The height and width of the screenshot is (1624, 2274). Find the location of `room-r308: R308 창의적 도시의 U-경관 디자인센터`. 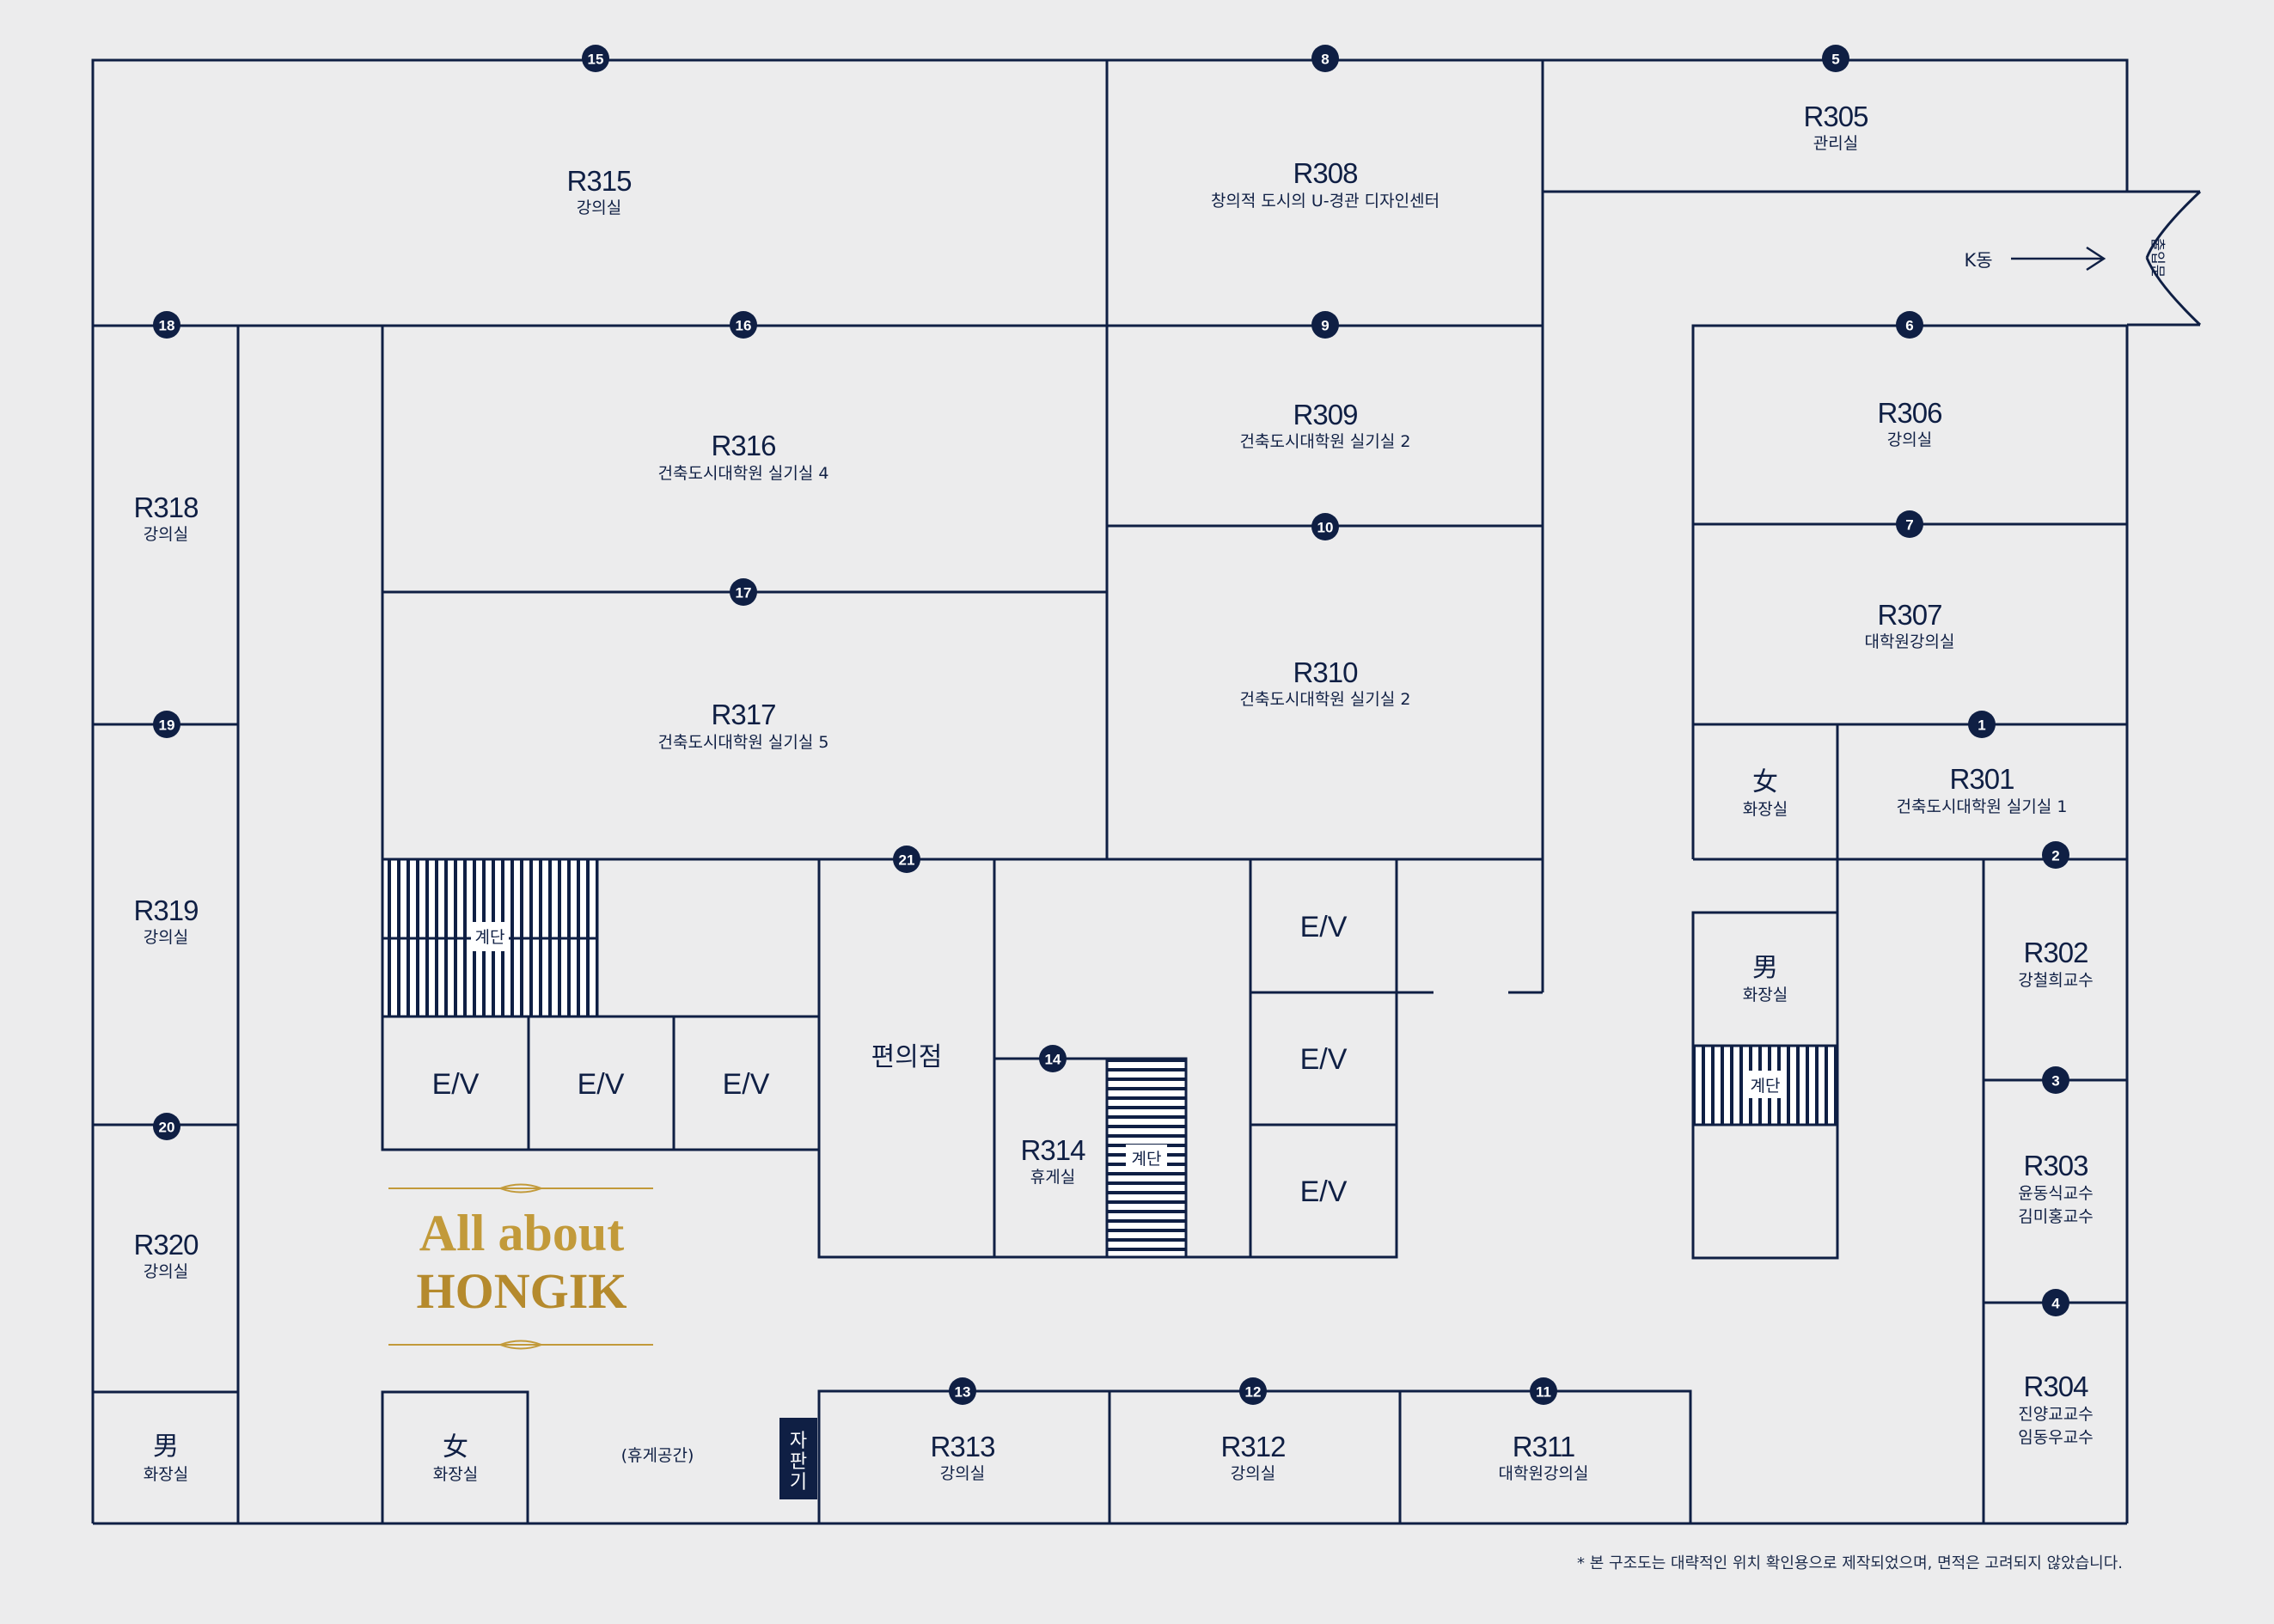

room-r308: R308 창의적 도시의 U-경관 디자인센터 is located at coordinates (1324, 459).